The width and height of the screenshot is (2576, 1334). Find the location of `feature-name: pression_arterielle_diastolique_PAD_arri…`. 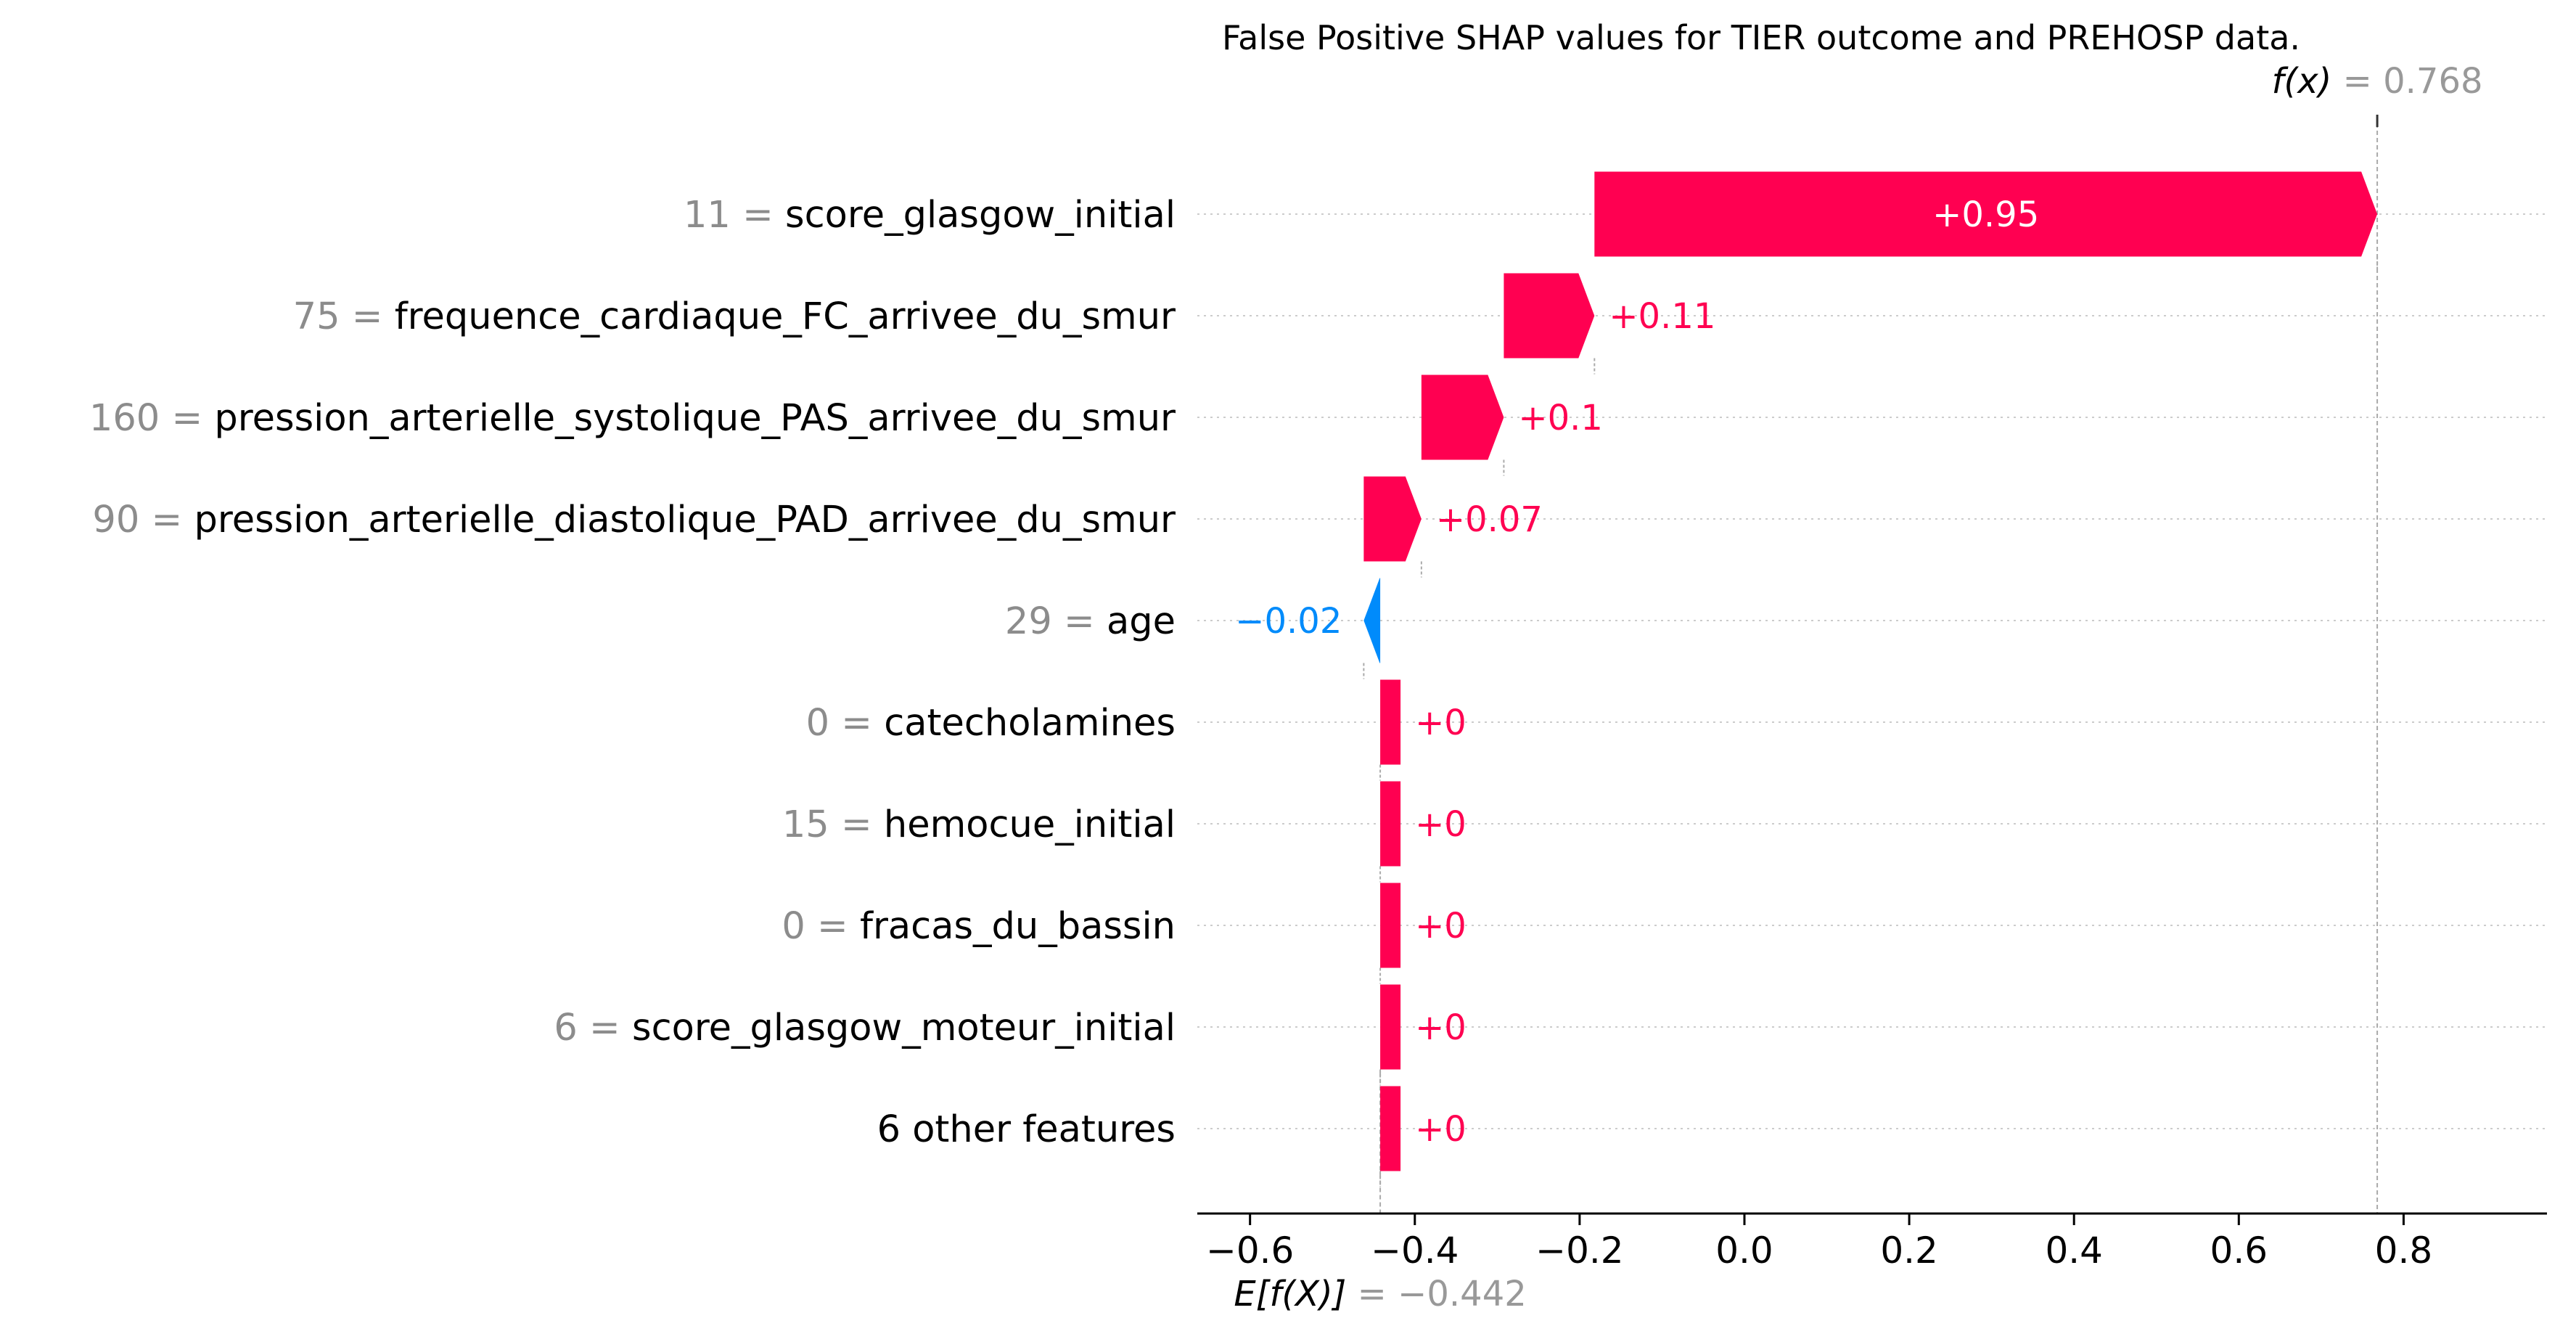

feature-name: pression_arterielle_diastolique_PAD_arri… is located at coordinates (685, 520).